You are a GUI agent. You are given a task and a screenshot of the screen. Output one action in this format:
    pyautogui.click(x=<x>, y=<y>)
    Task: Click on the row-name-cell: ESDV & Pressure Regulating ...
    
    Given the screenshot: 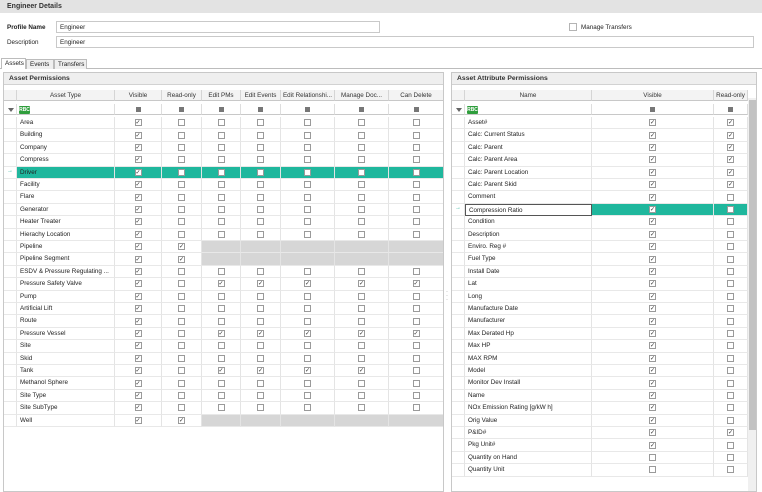 What is the action you would take?
    pyautogui.click(x=66, y=272)
    